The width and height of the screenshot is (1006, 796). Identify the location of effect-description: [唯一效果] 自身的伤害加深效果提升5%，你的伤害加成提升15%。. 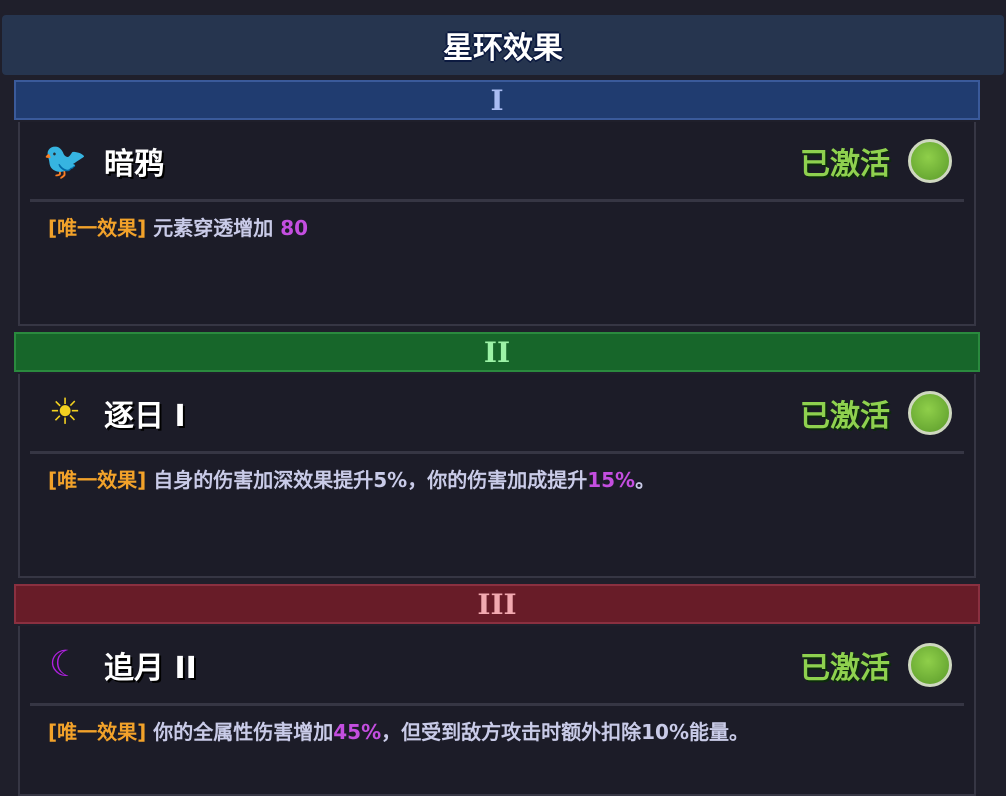
(497, 478).